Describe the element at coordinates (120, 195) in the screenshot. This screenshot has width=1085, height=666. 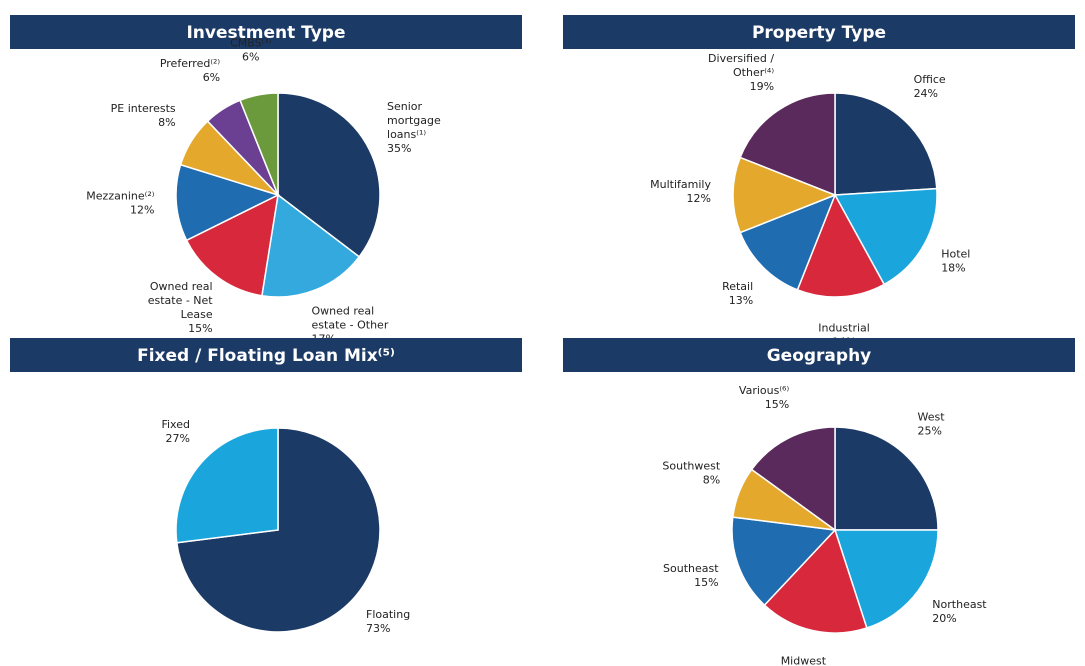
I see `label-line: Mezzanine⁽²⁾` at that location.